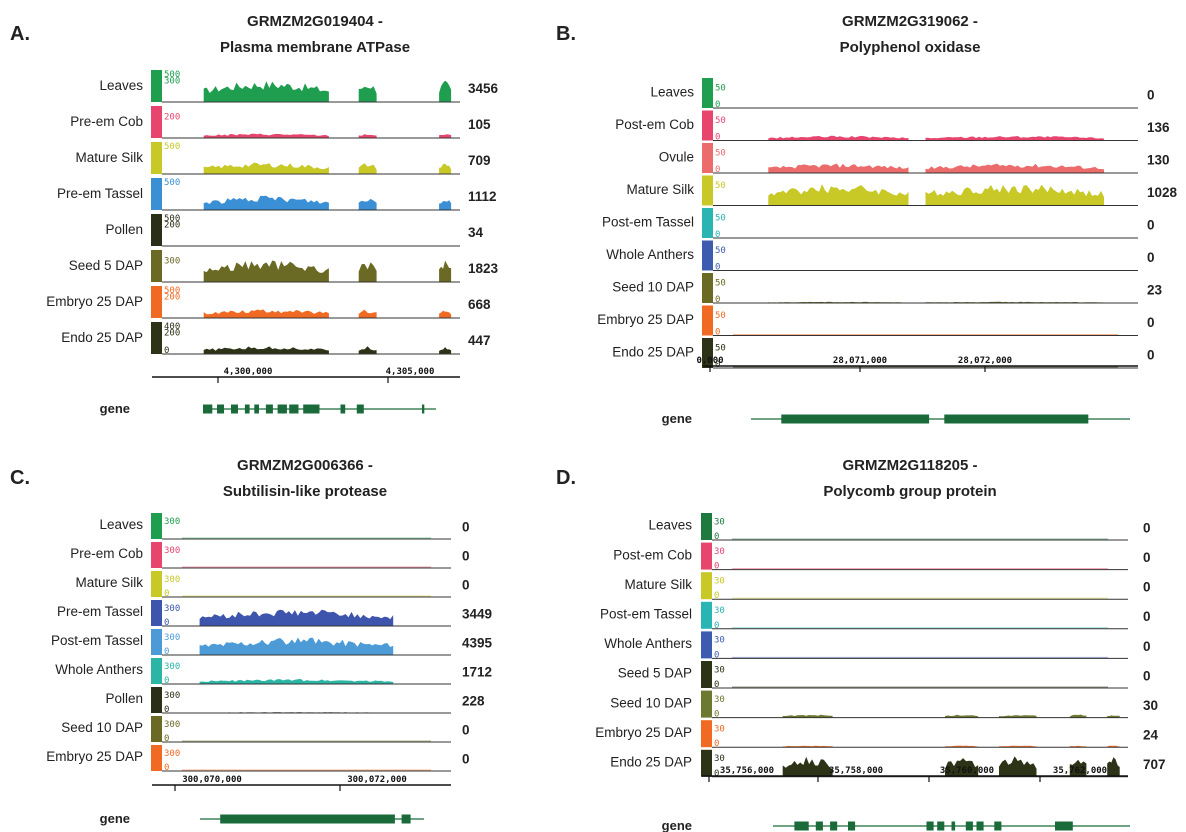 Image resolution: width=1186 pixels, height=832 pixels. Describe the element at coordinates (877, 645) in the screenshot. I see `track-whole-anthers: Whole Anthers 30 0 0` at that location.